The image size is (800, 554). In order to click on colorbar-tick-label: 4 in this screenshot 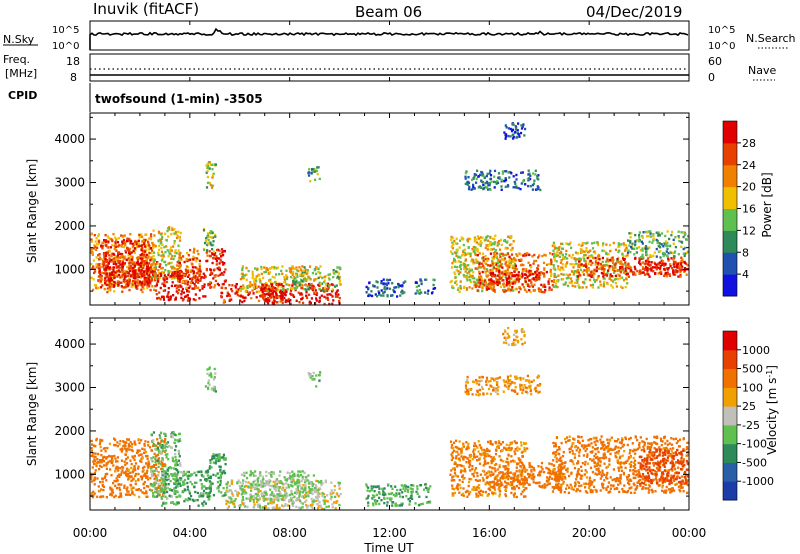, I will do `click(745, 274)`.